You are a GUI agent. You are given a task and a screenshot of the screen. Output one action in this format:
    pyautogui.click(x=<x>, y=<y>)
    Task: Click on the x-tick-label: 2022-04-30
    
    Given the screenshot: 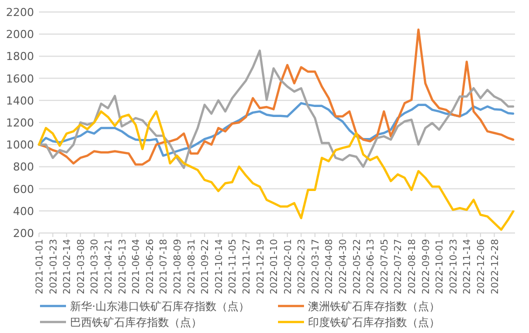 What is the action you would take?
    pyautogui.click(x=344, y=266)
    